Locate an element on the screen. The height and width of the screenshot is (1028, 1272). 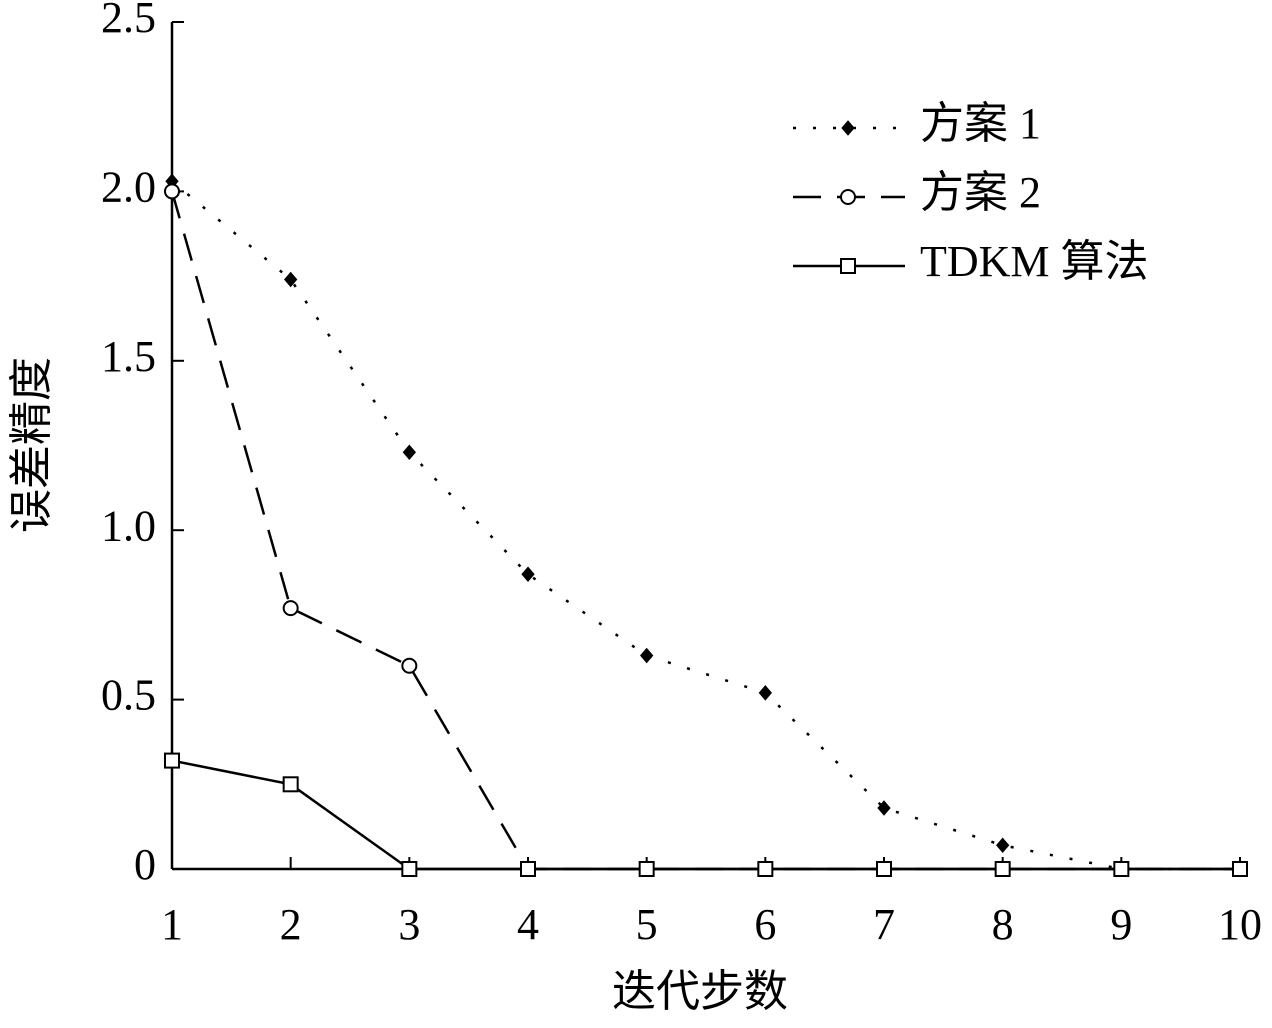
x-tick-label: 9 is located at coordinates (1121, 924).